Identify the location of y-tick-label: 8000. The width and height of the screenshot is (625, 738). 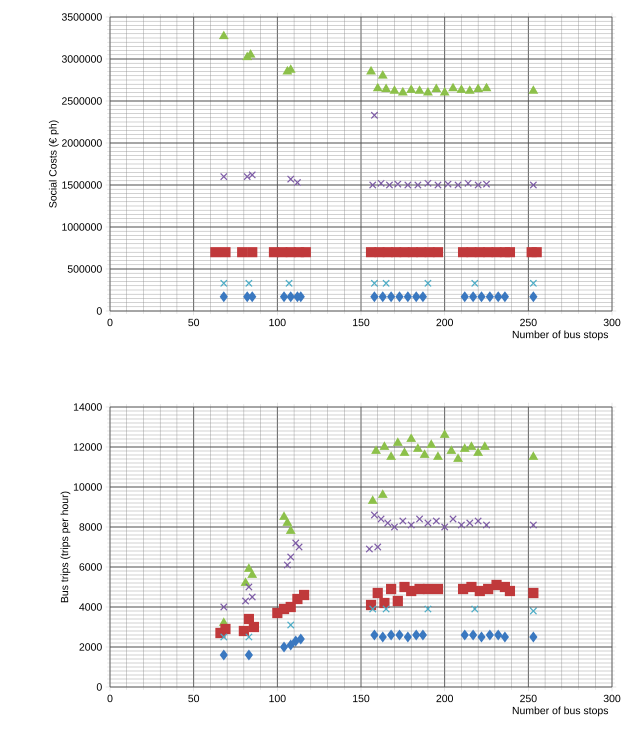
(90, 527).